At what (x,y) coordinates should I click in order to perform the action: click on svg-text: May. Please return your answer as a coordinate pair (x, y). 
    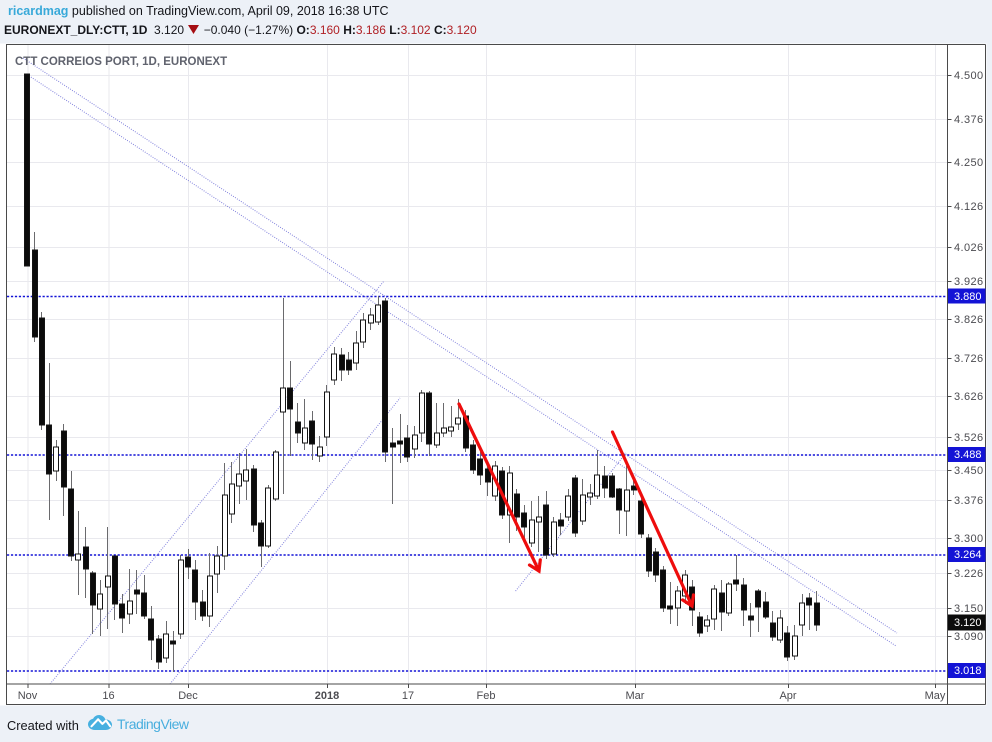
    Looking at the image, I should click on (935, 696).